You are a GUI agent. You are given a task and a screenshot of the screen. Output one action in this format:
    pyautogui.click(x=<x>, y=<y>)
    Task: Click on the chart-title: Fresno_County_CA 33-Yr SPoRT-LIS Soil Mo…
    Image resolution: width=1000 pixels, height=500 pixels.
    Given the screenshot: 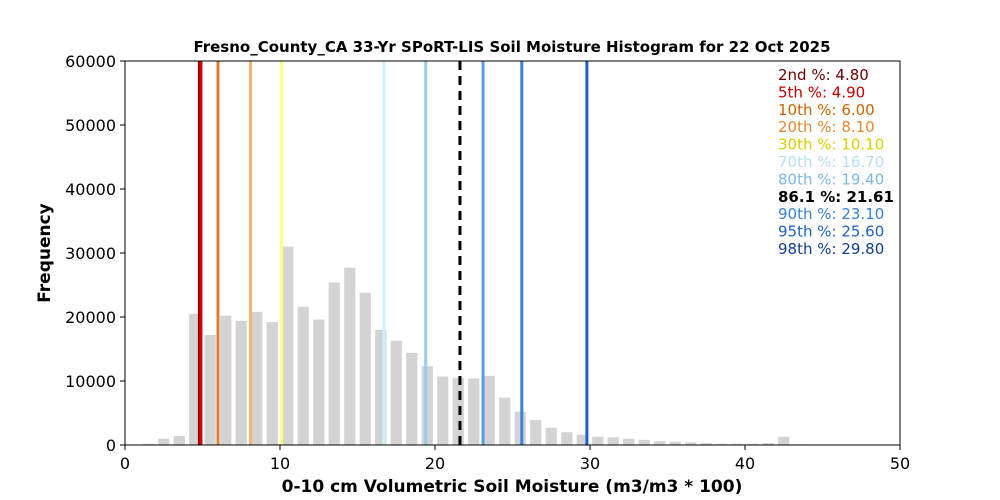 What is the action you would take?
    pyautogui.click(x=511, y=47)
    